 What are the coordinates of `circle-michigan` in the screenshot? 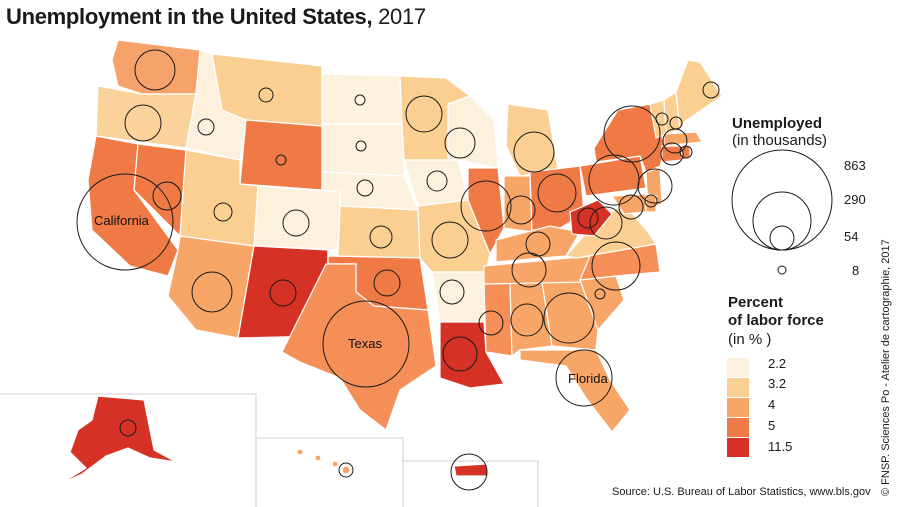 It's located at (534, 152).